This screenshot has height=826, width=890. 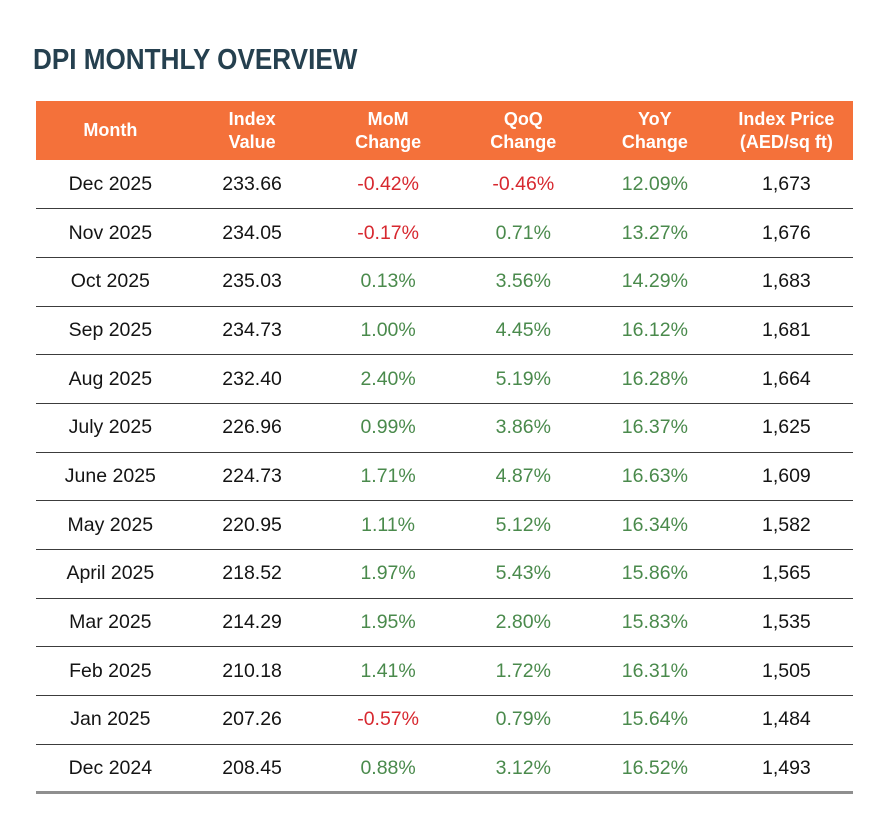 I want to click on table-row: May 2025 220.95 1.11% 5.12% 16.34% 1,582, so click(x=444, y=525).